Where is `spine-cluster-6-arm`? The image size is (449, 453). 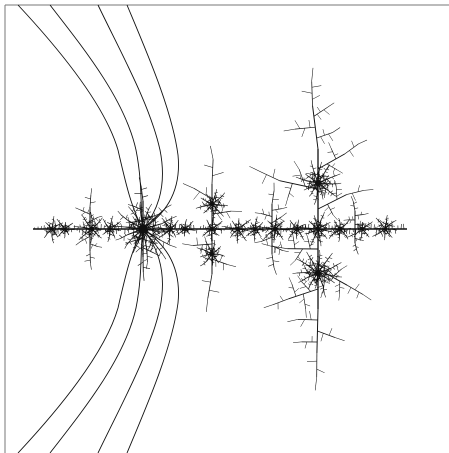 spine-cluster-6-arm is located at coordinates (189, 228).